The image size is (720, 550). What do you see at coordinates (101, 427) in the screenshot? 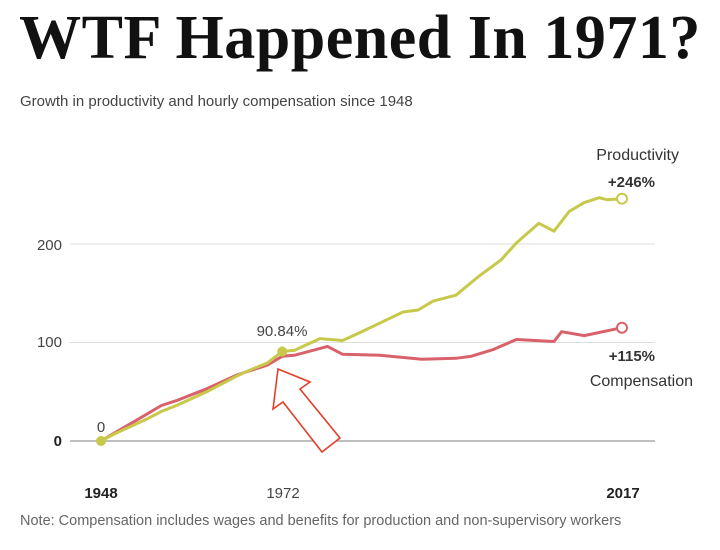
I see `annotation-zero: 0` at bounding box center [101, 427].